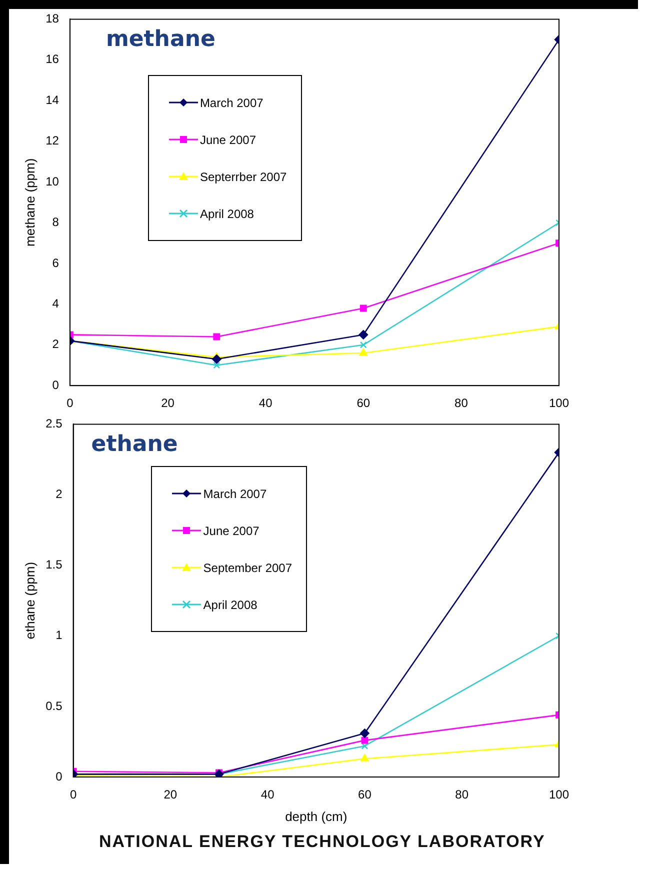 The image size is (647, 873). What do you see at coordinates (53, 19) in the screenshot?
I see `y-tick-label: 18` at bounding box center [53, 19].